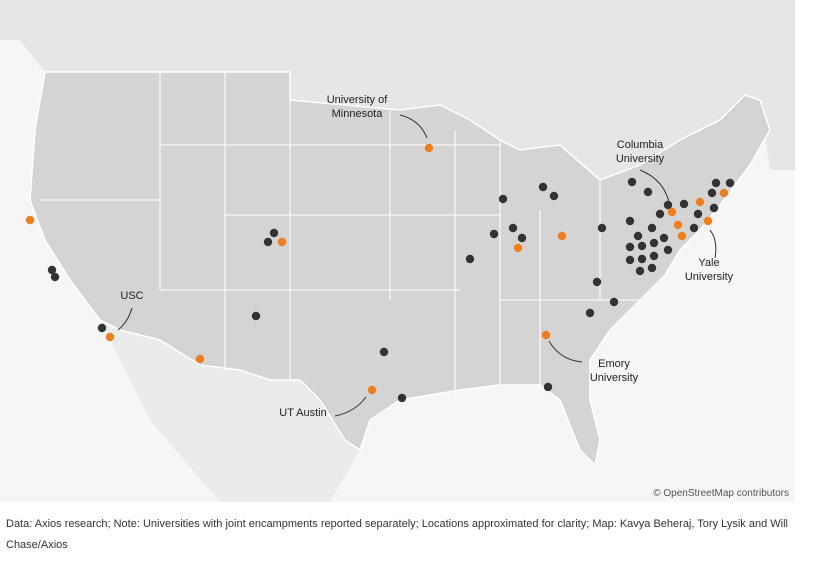 This screenshot has width=814, height=567. I want to click on annotation-label: Emory, so click(614, 364).